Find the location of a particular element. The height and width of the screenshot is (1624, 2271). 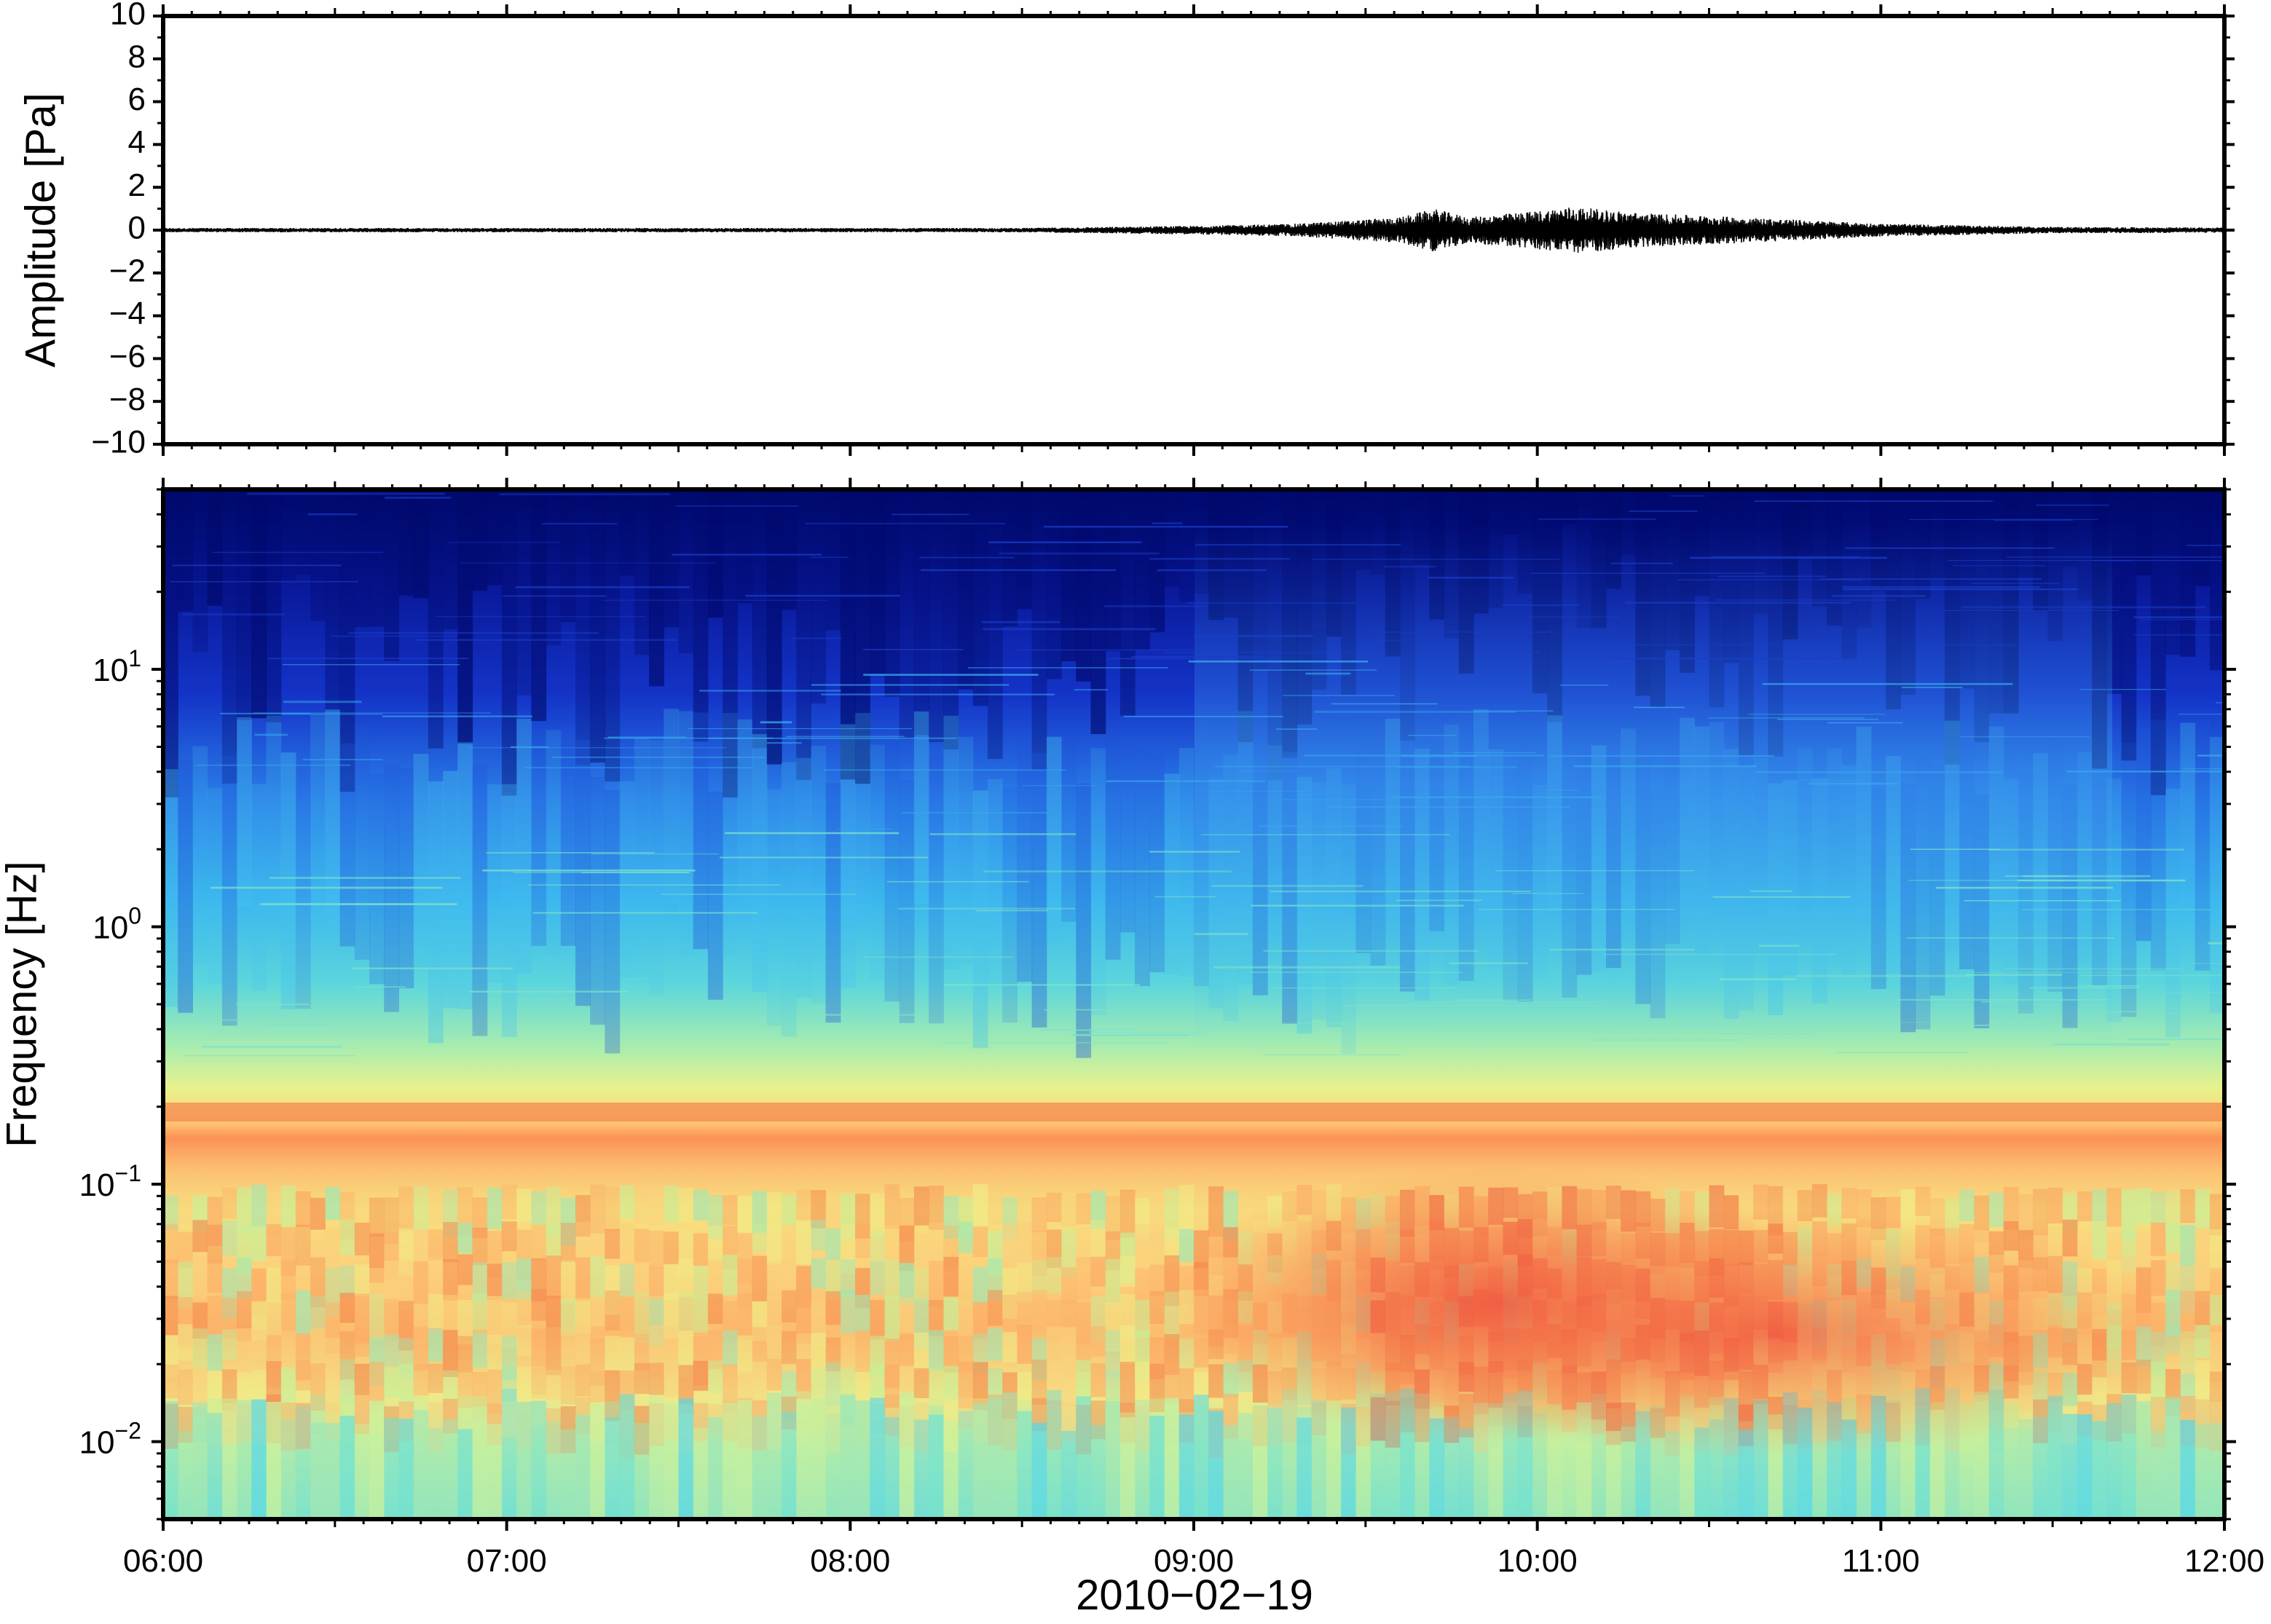

waveform-y-tick-label: −4 is located at coordinates (127, 313).